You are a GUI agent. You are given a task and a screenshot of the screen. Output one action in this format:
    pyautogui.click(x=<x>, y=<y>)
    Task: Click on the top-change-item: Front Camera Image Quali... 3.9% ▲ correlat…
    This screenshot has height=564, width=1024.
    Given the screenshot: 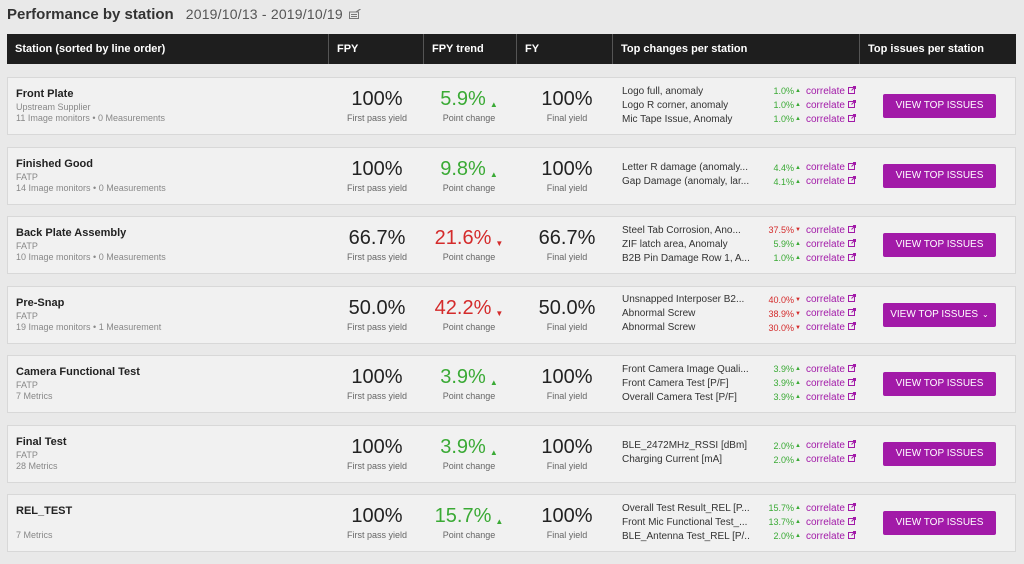 What is the action you would take?
    pyautogui.click(x=742, y=369)
    